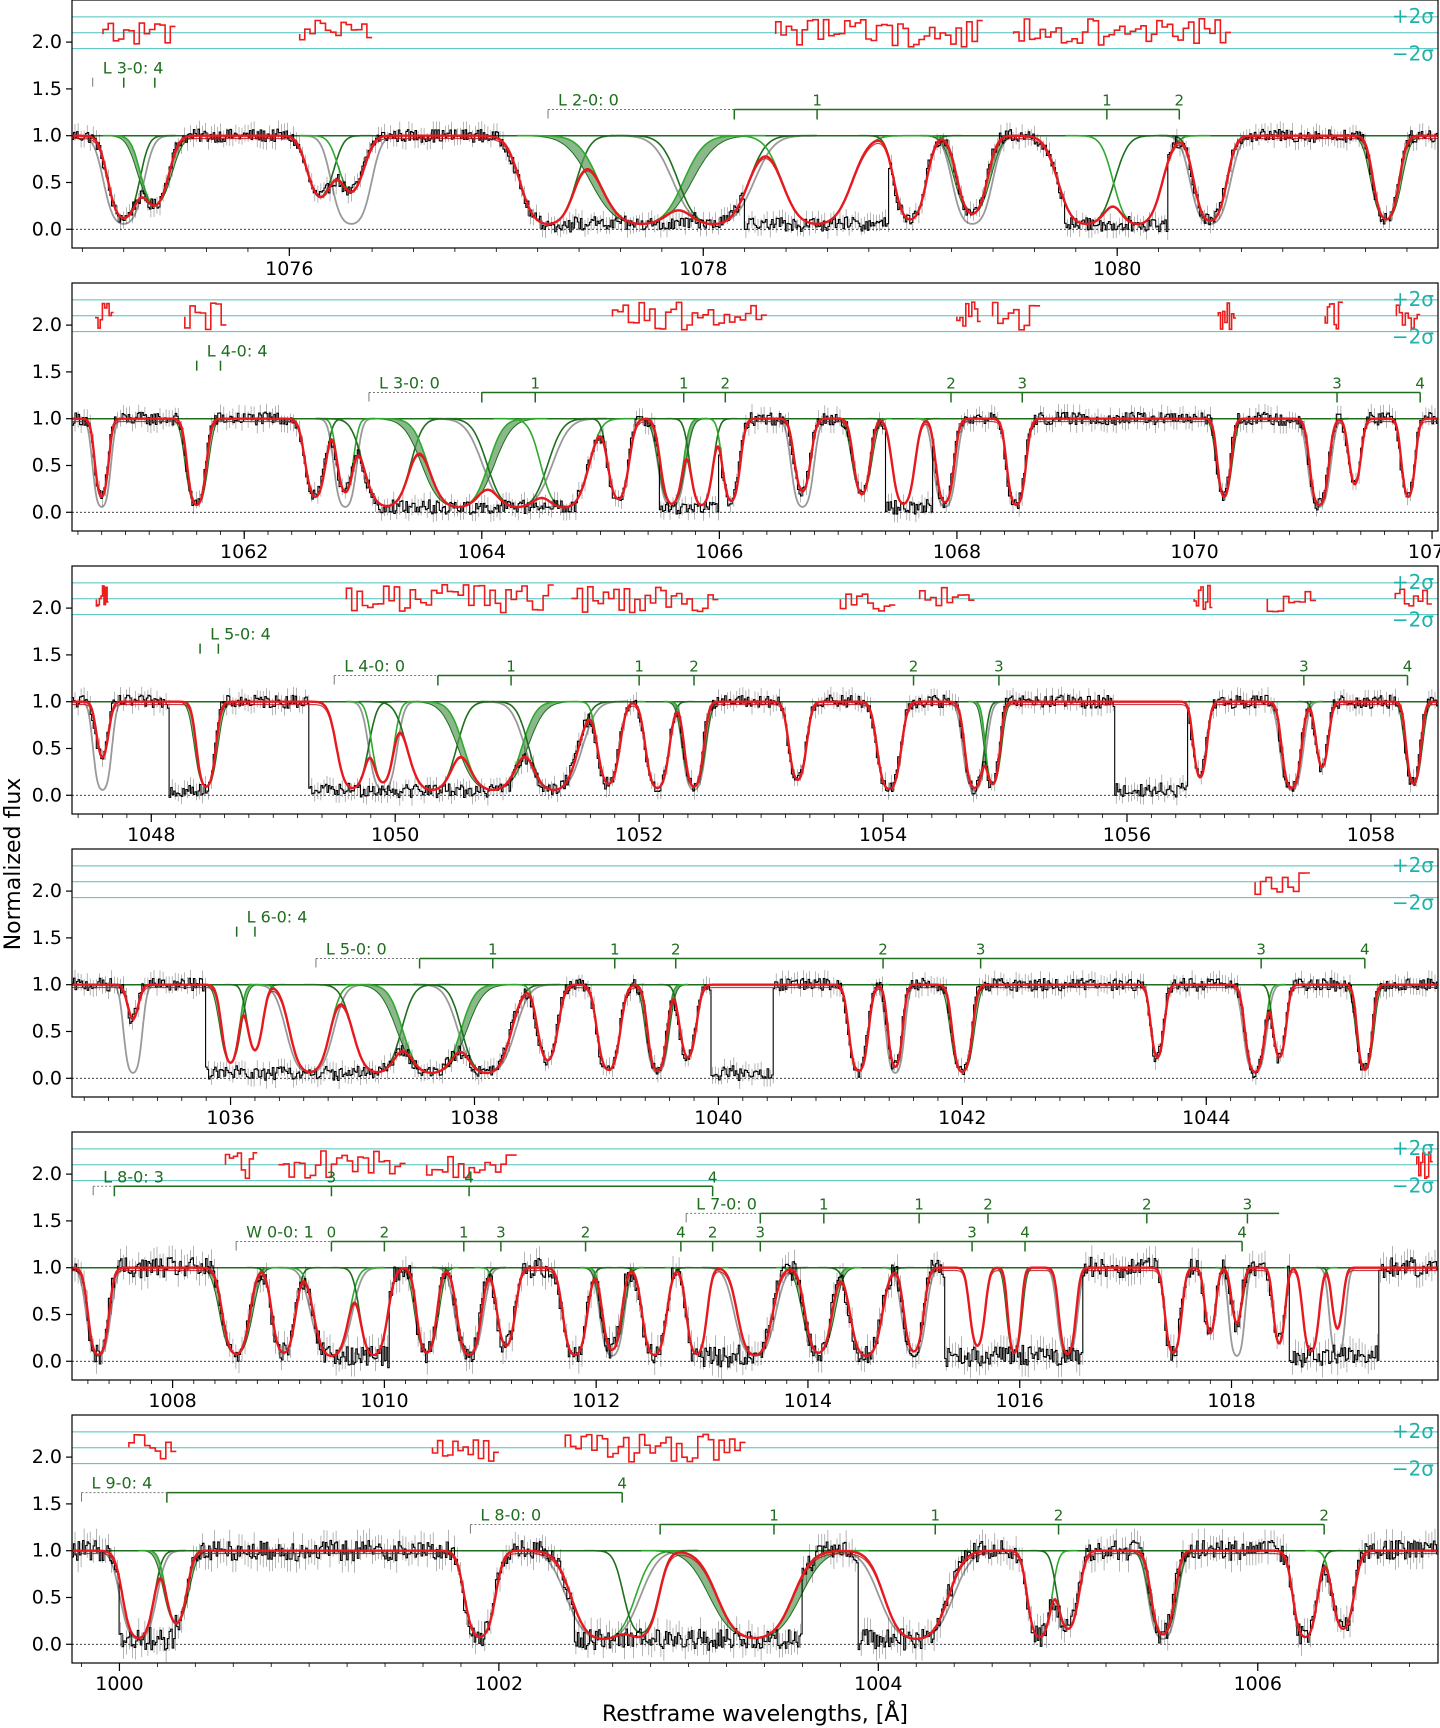 The image size is (1440, 1728). I want to click on x-tick-label: 1072, so click(1424, 552).